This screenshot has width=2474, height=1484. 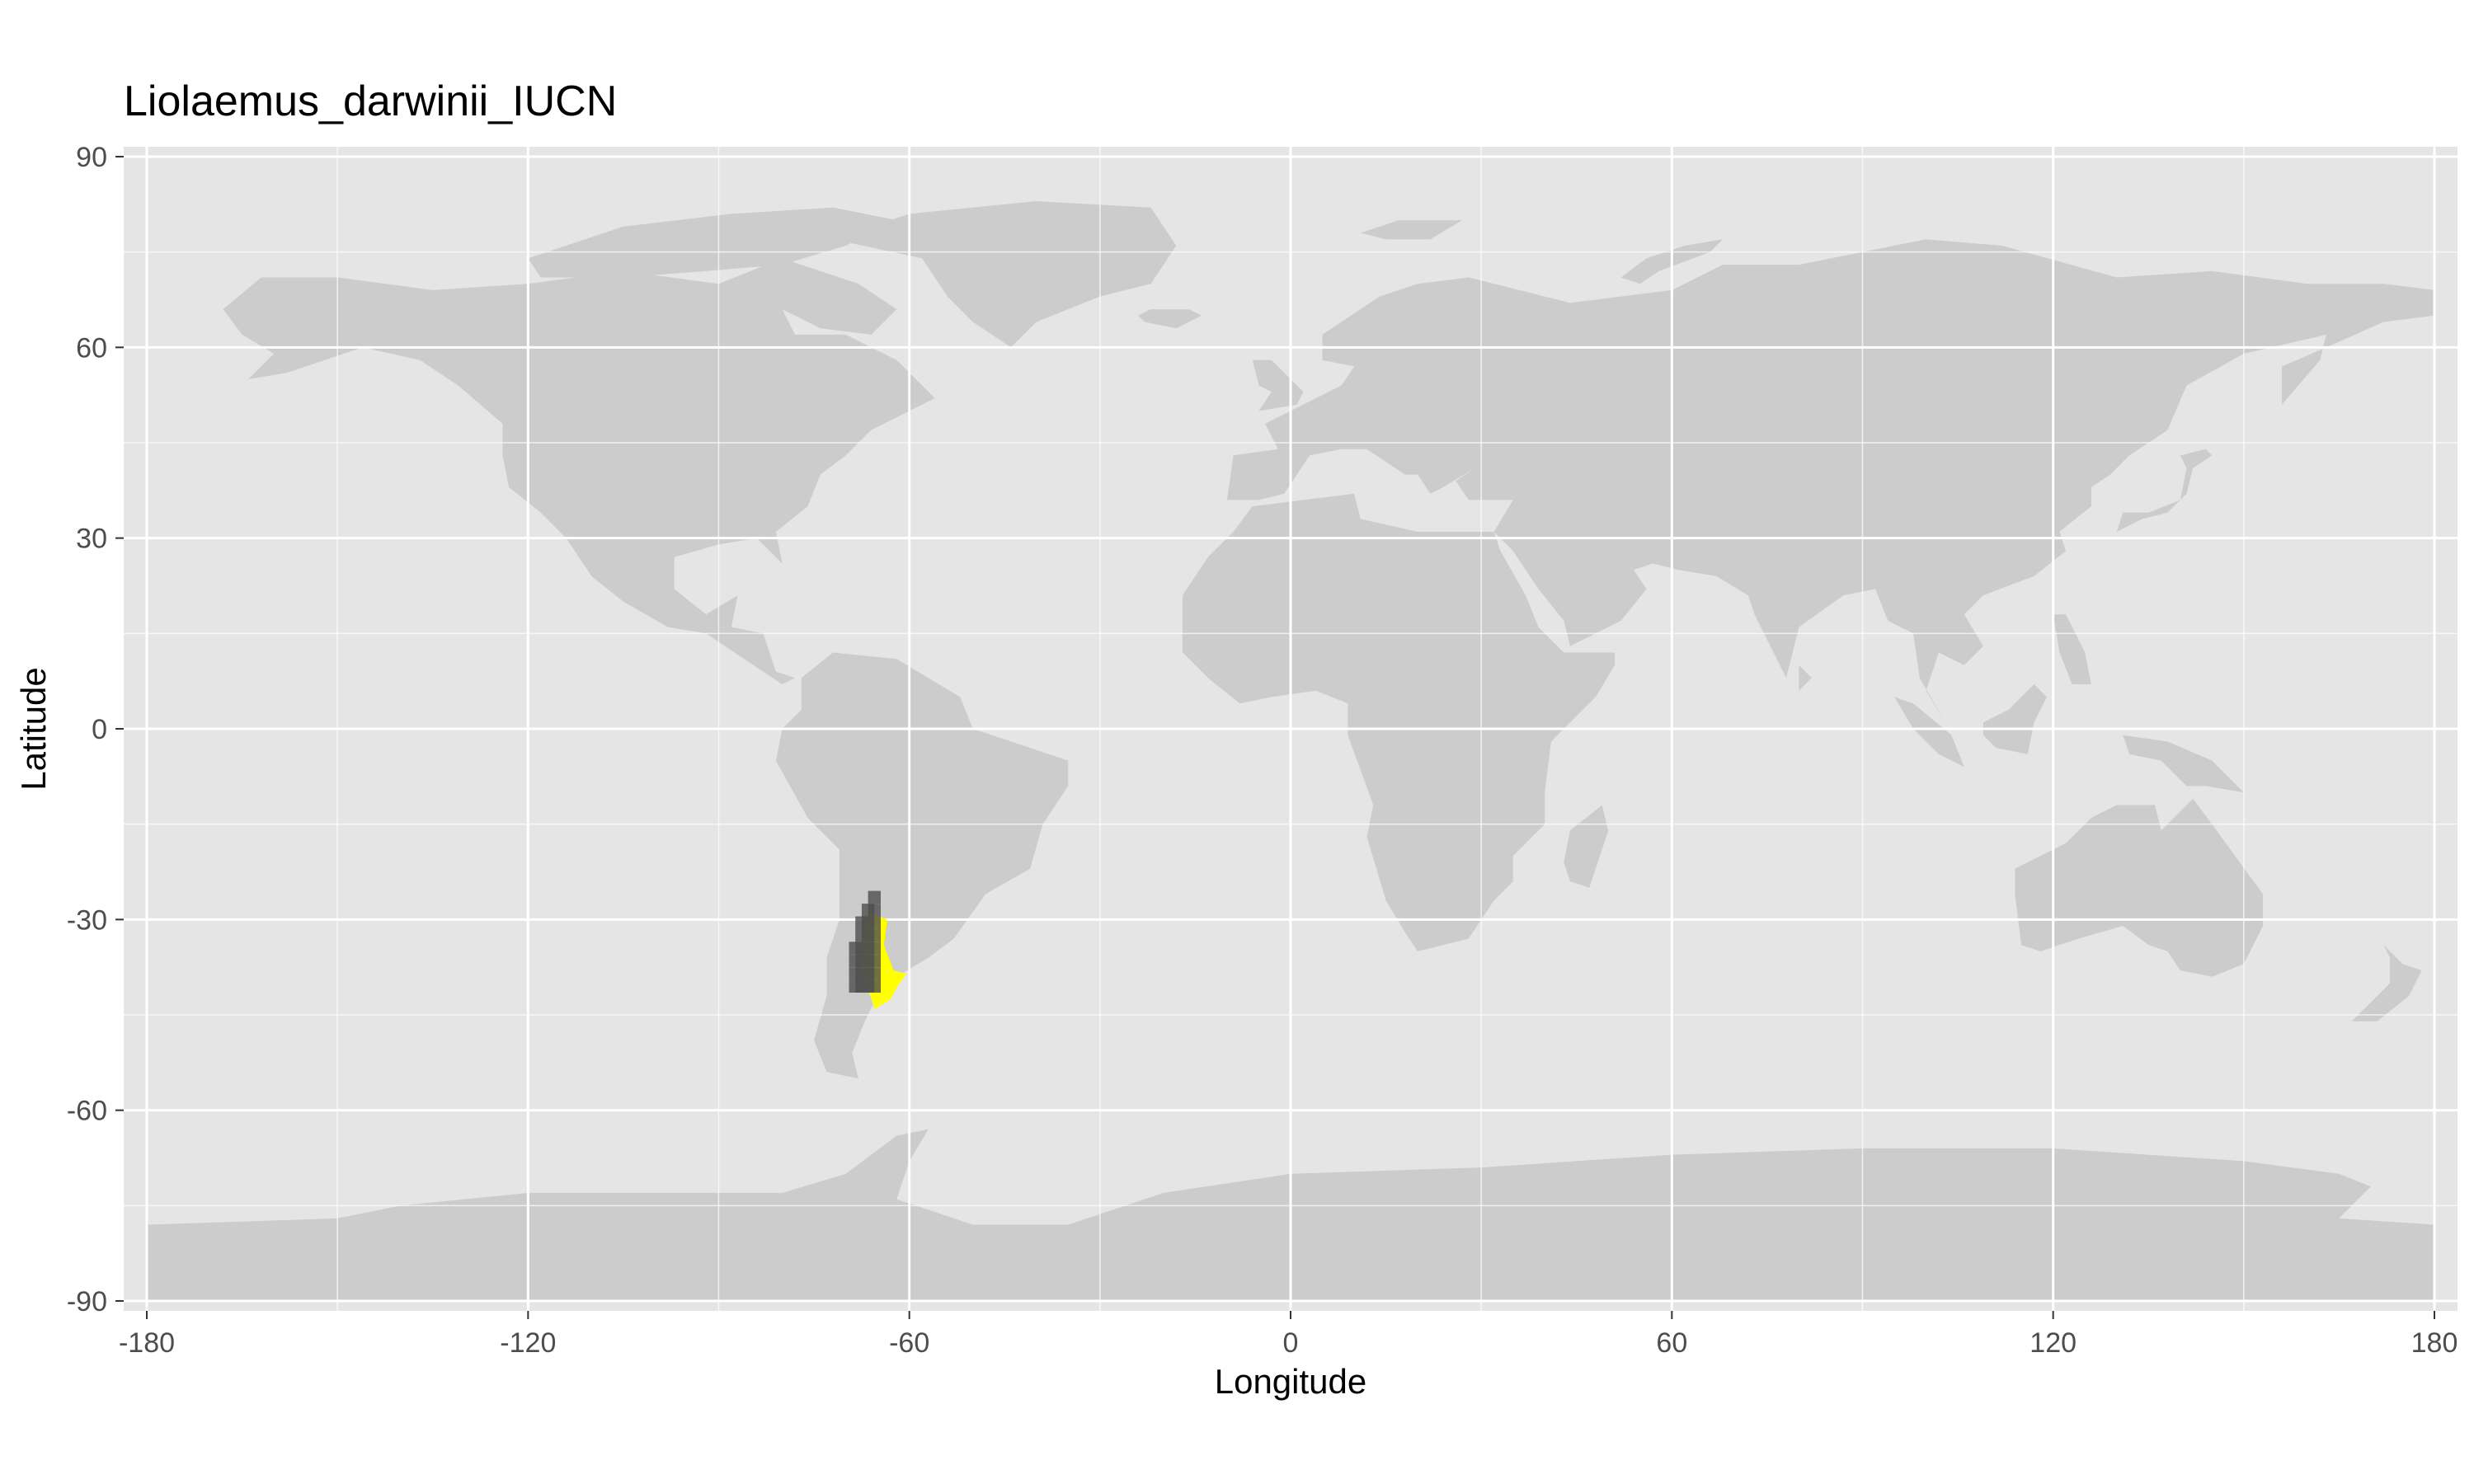 What do you see at coordinates (33, 728) in the screenshot?
I see `y-axis-title: Latitude` at bounding box center [33, 728].